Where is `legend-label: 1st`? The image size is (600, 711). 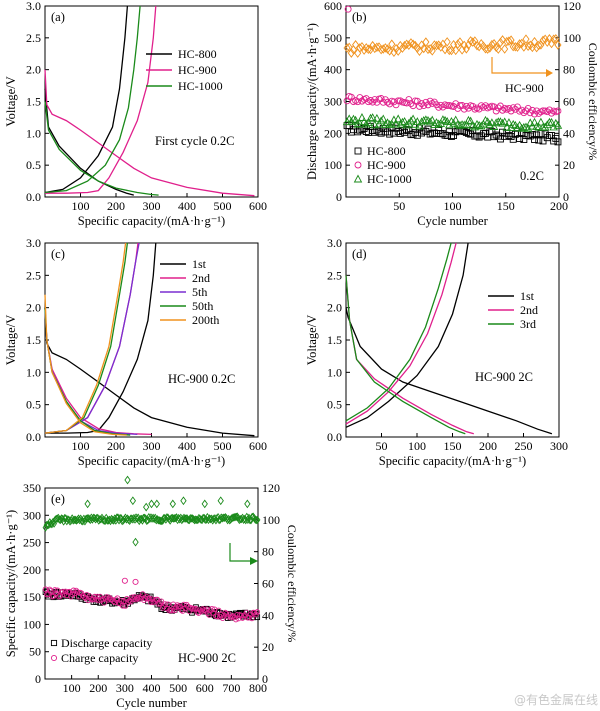
legend-label: 1st is located at coordinates (199, 264).